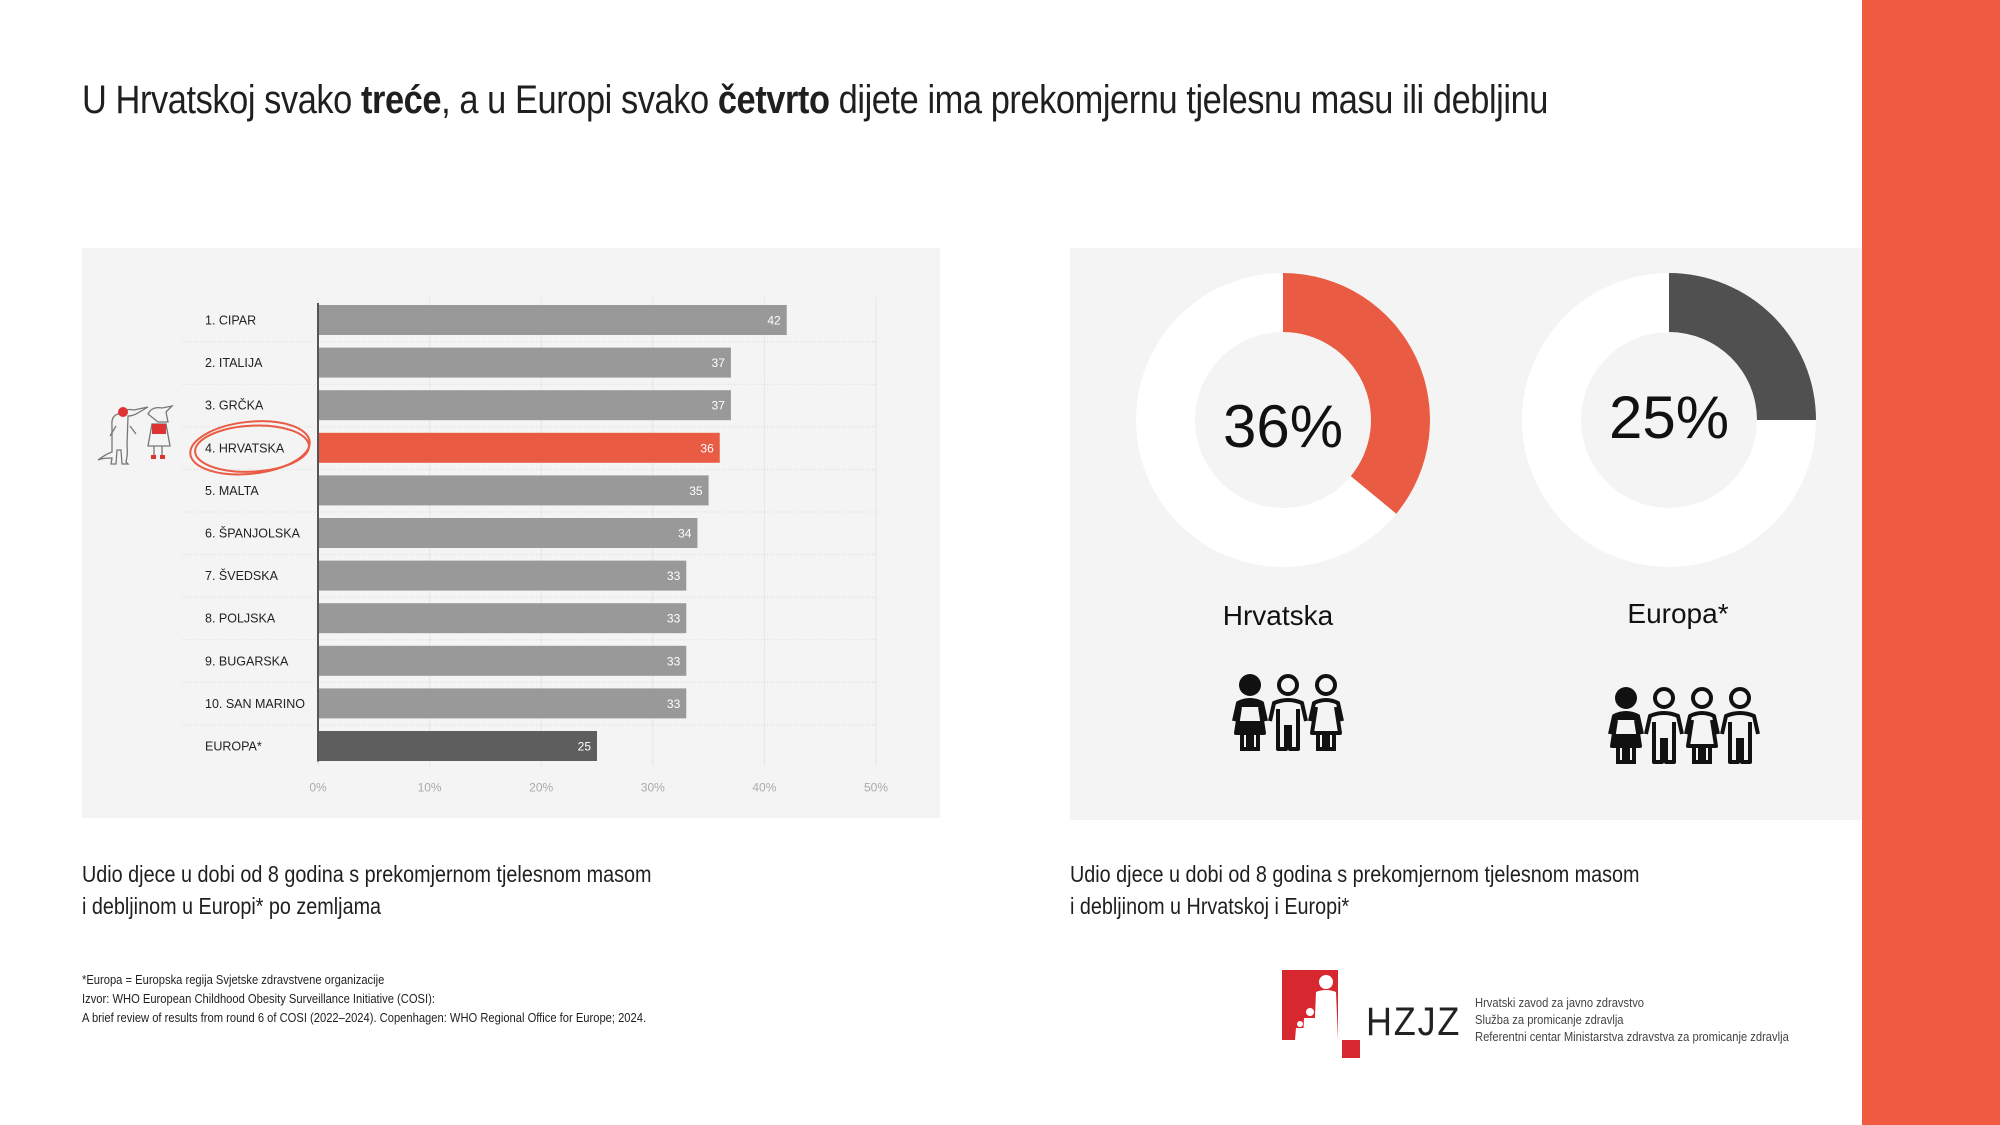  What do you see at coordinates (242, 575) in the screenshot?
I see `category-label: 7. ŠVEDSKA` at bounding box center [242, 575].